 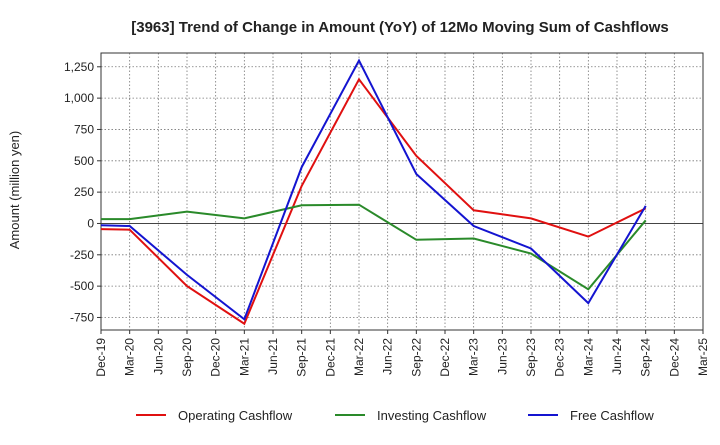 What do you see at coordinates (273, 356) in the screenshot?
I see `x-tick-label: Jun-21` at bounding box center [273, 356].